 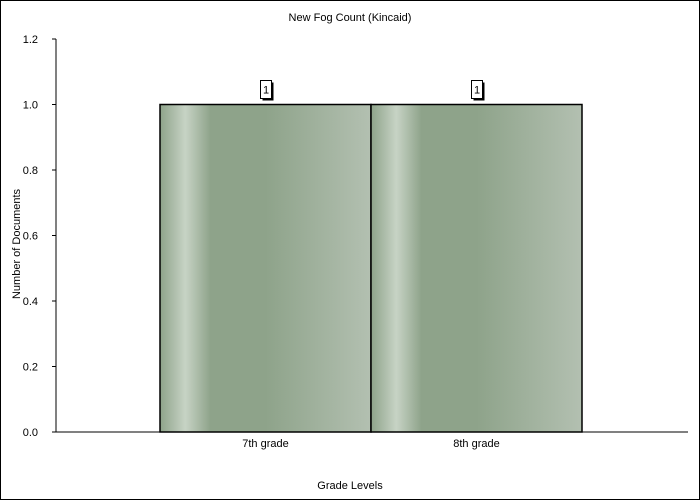 What do you see at coordinates (476, 444) in the screenshot?
I see `x-tick-label: 8th grade` at bounding box center [476, 444].